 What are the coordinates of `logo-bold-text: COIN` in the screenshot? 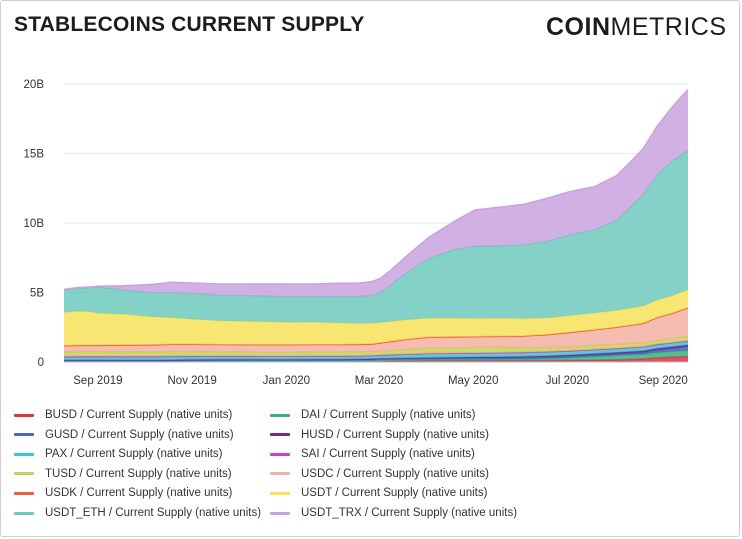 It's located at (578, 27).